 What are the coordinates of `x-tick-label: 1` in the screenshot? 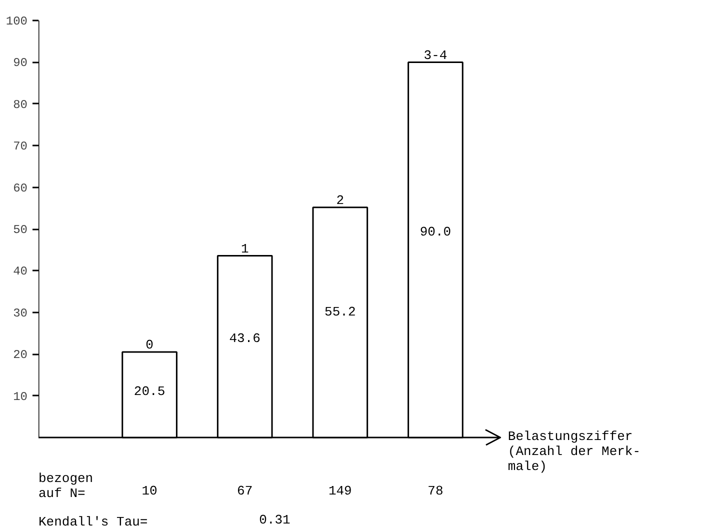 It's located at (244, 248).